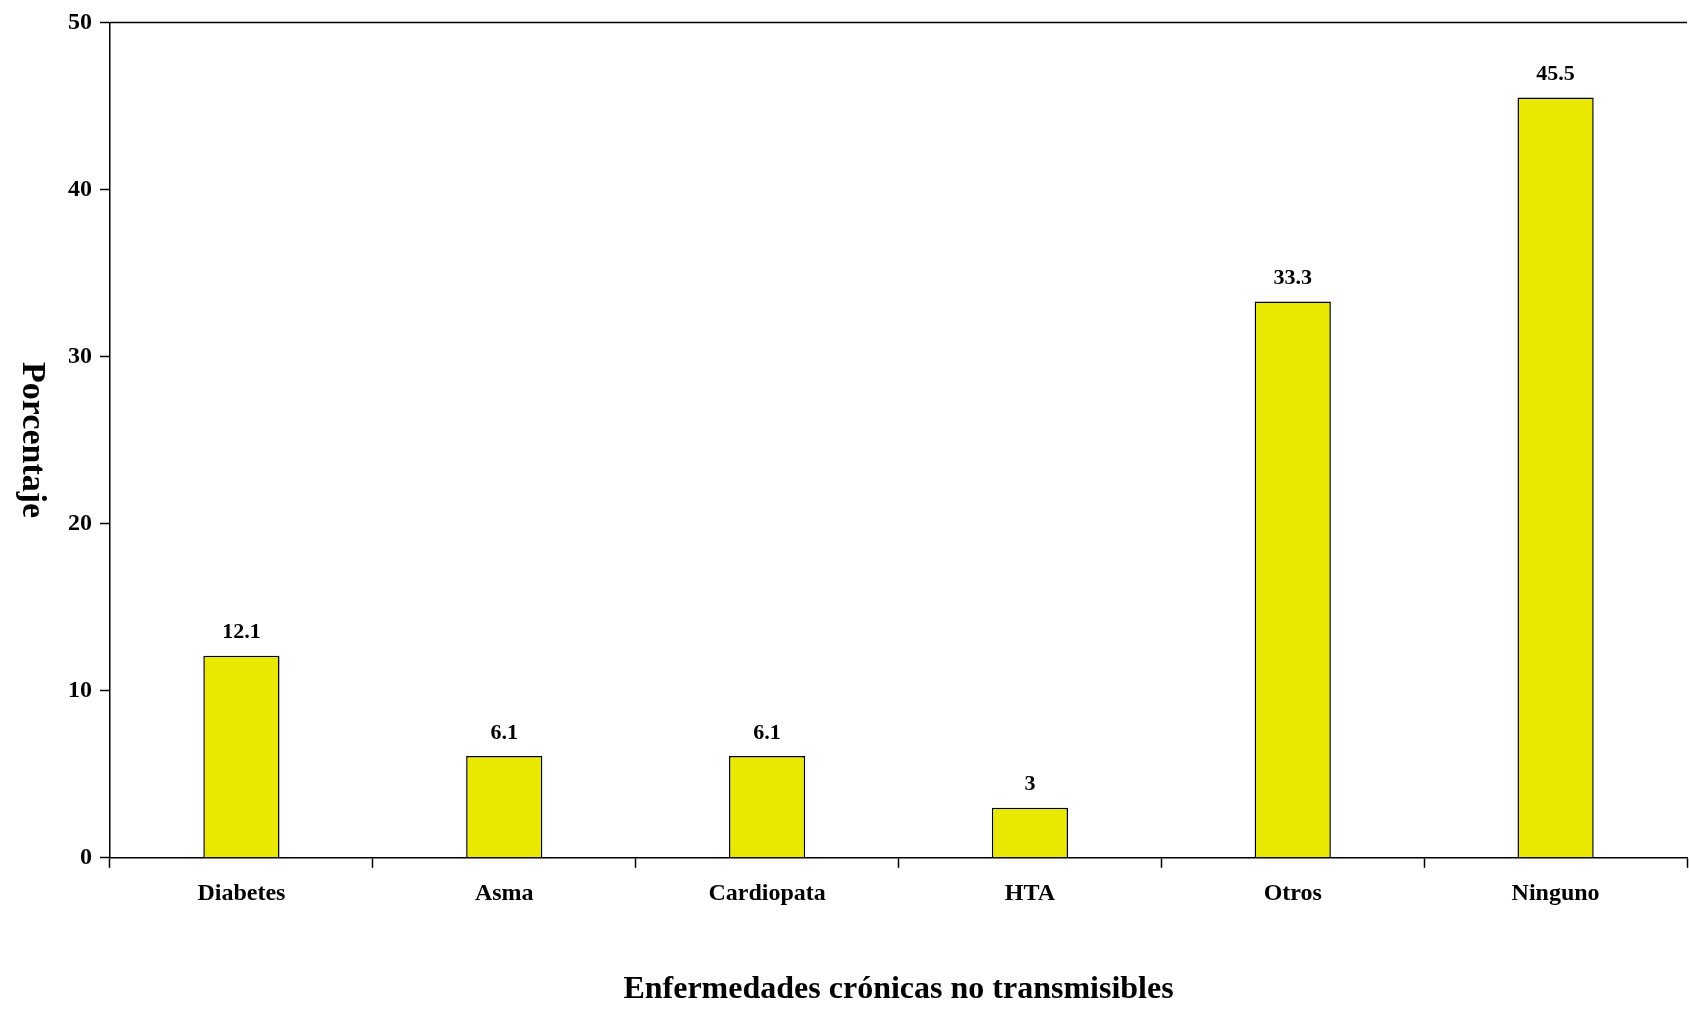  I want to click on y-tick-label: 50, so click(80, 20).